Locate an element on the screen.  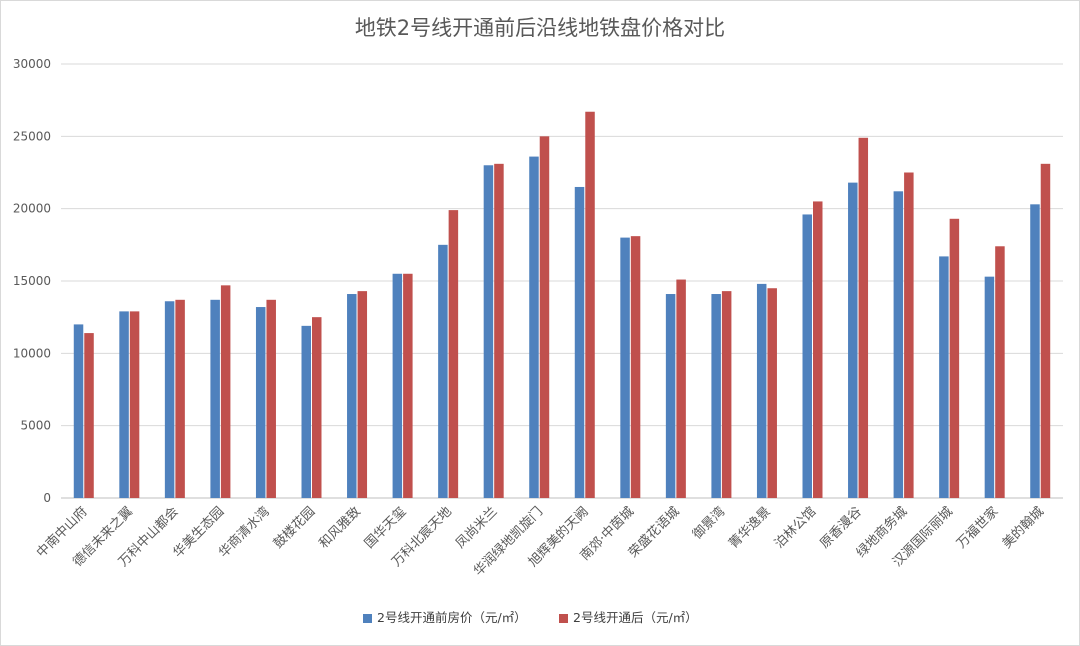
y-tick-label: 15000 is located at coordinates (32, 281).